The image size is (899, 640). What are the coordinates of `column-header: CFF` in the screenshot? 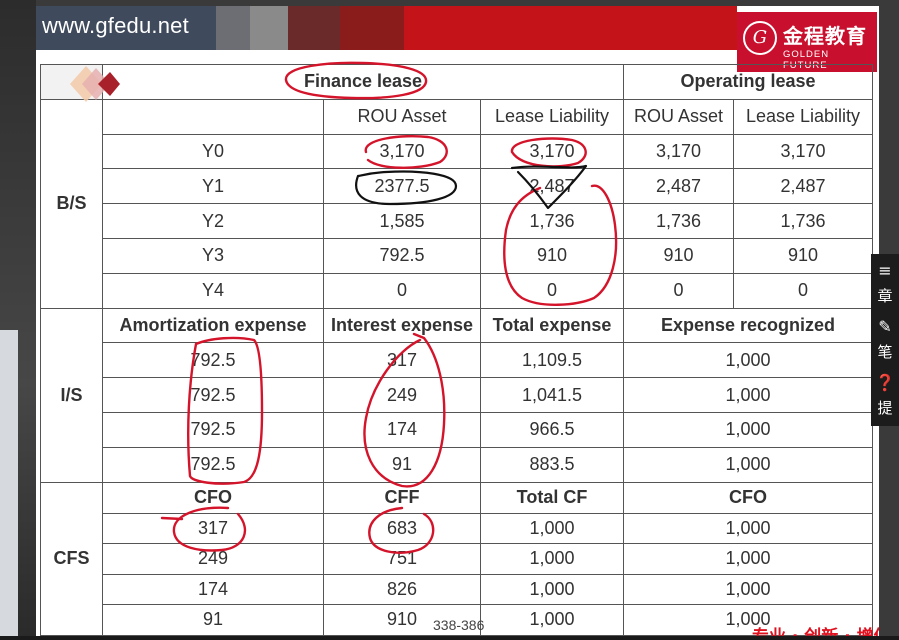 It's located at (402, 497).